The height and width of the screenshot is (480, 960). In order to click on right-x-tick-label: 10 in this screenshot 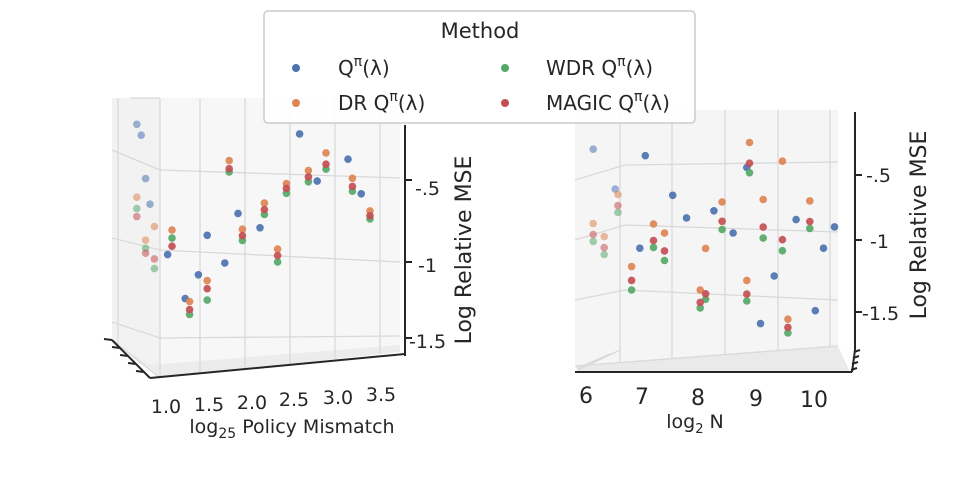, I will do `click(814, 400)`.